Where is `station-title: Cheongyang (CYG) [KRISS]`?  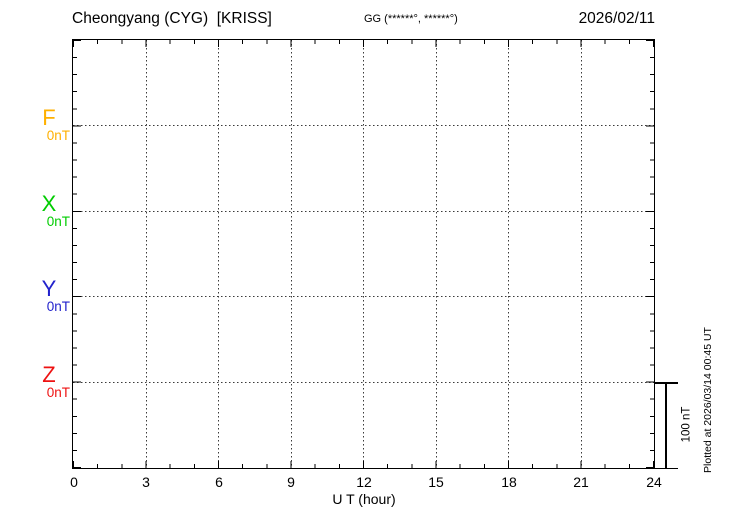 station-title: Cheongyang (CYG) [KRISS] is located at coordinates (172, 18).